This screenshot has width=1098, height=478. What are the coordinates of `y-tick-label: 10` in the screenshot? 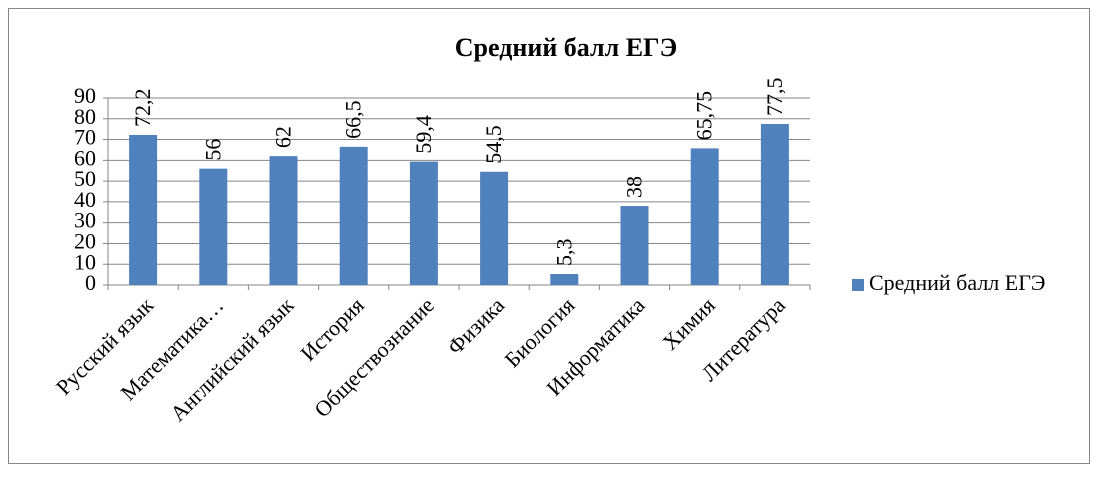 It's located at (85, 261).